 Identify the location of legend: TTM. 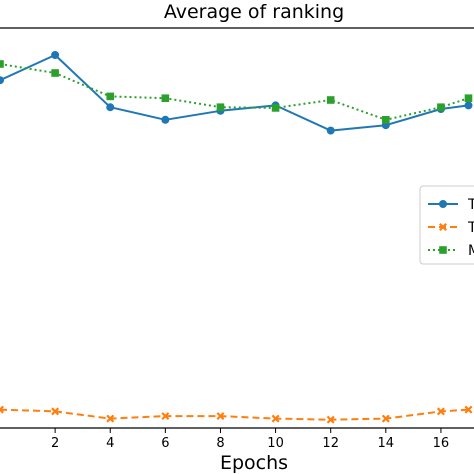
(446, 225).